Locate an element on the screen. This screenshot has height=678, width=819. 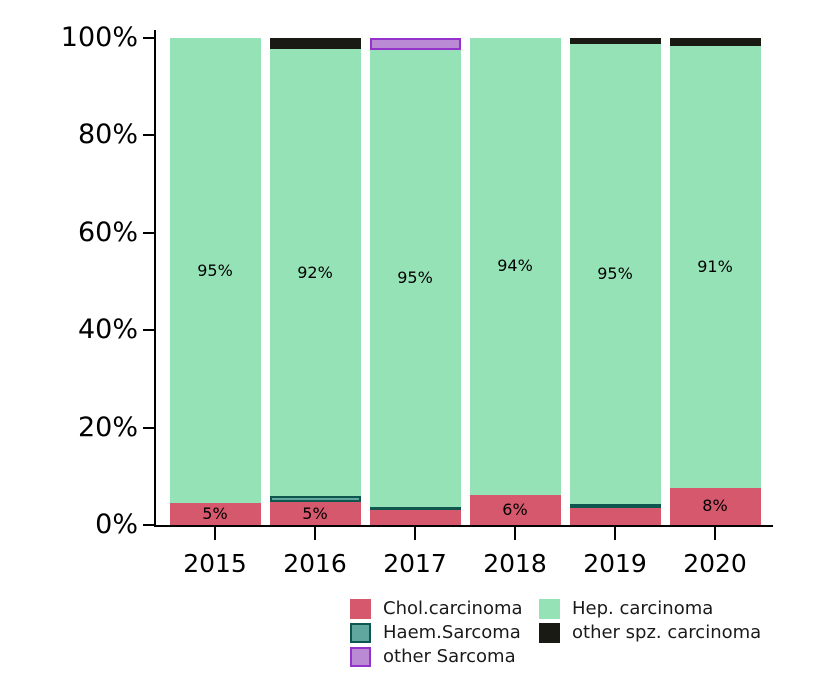
legend-swatch-hep is located at coordinates (549, 609).